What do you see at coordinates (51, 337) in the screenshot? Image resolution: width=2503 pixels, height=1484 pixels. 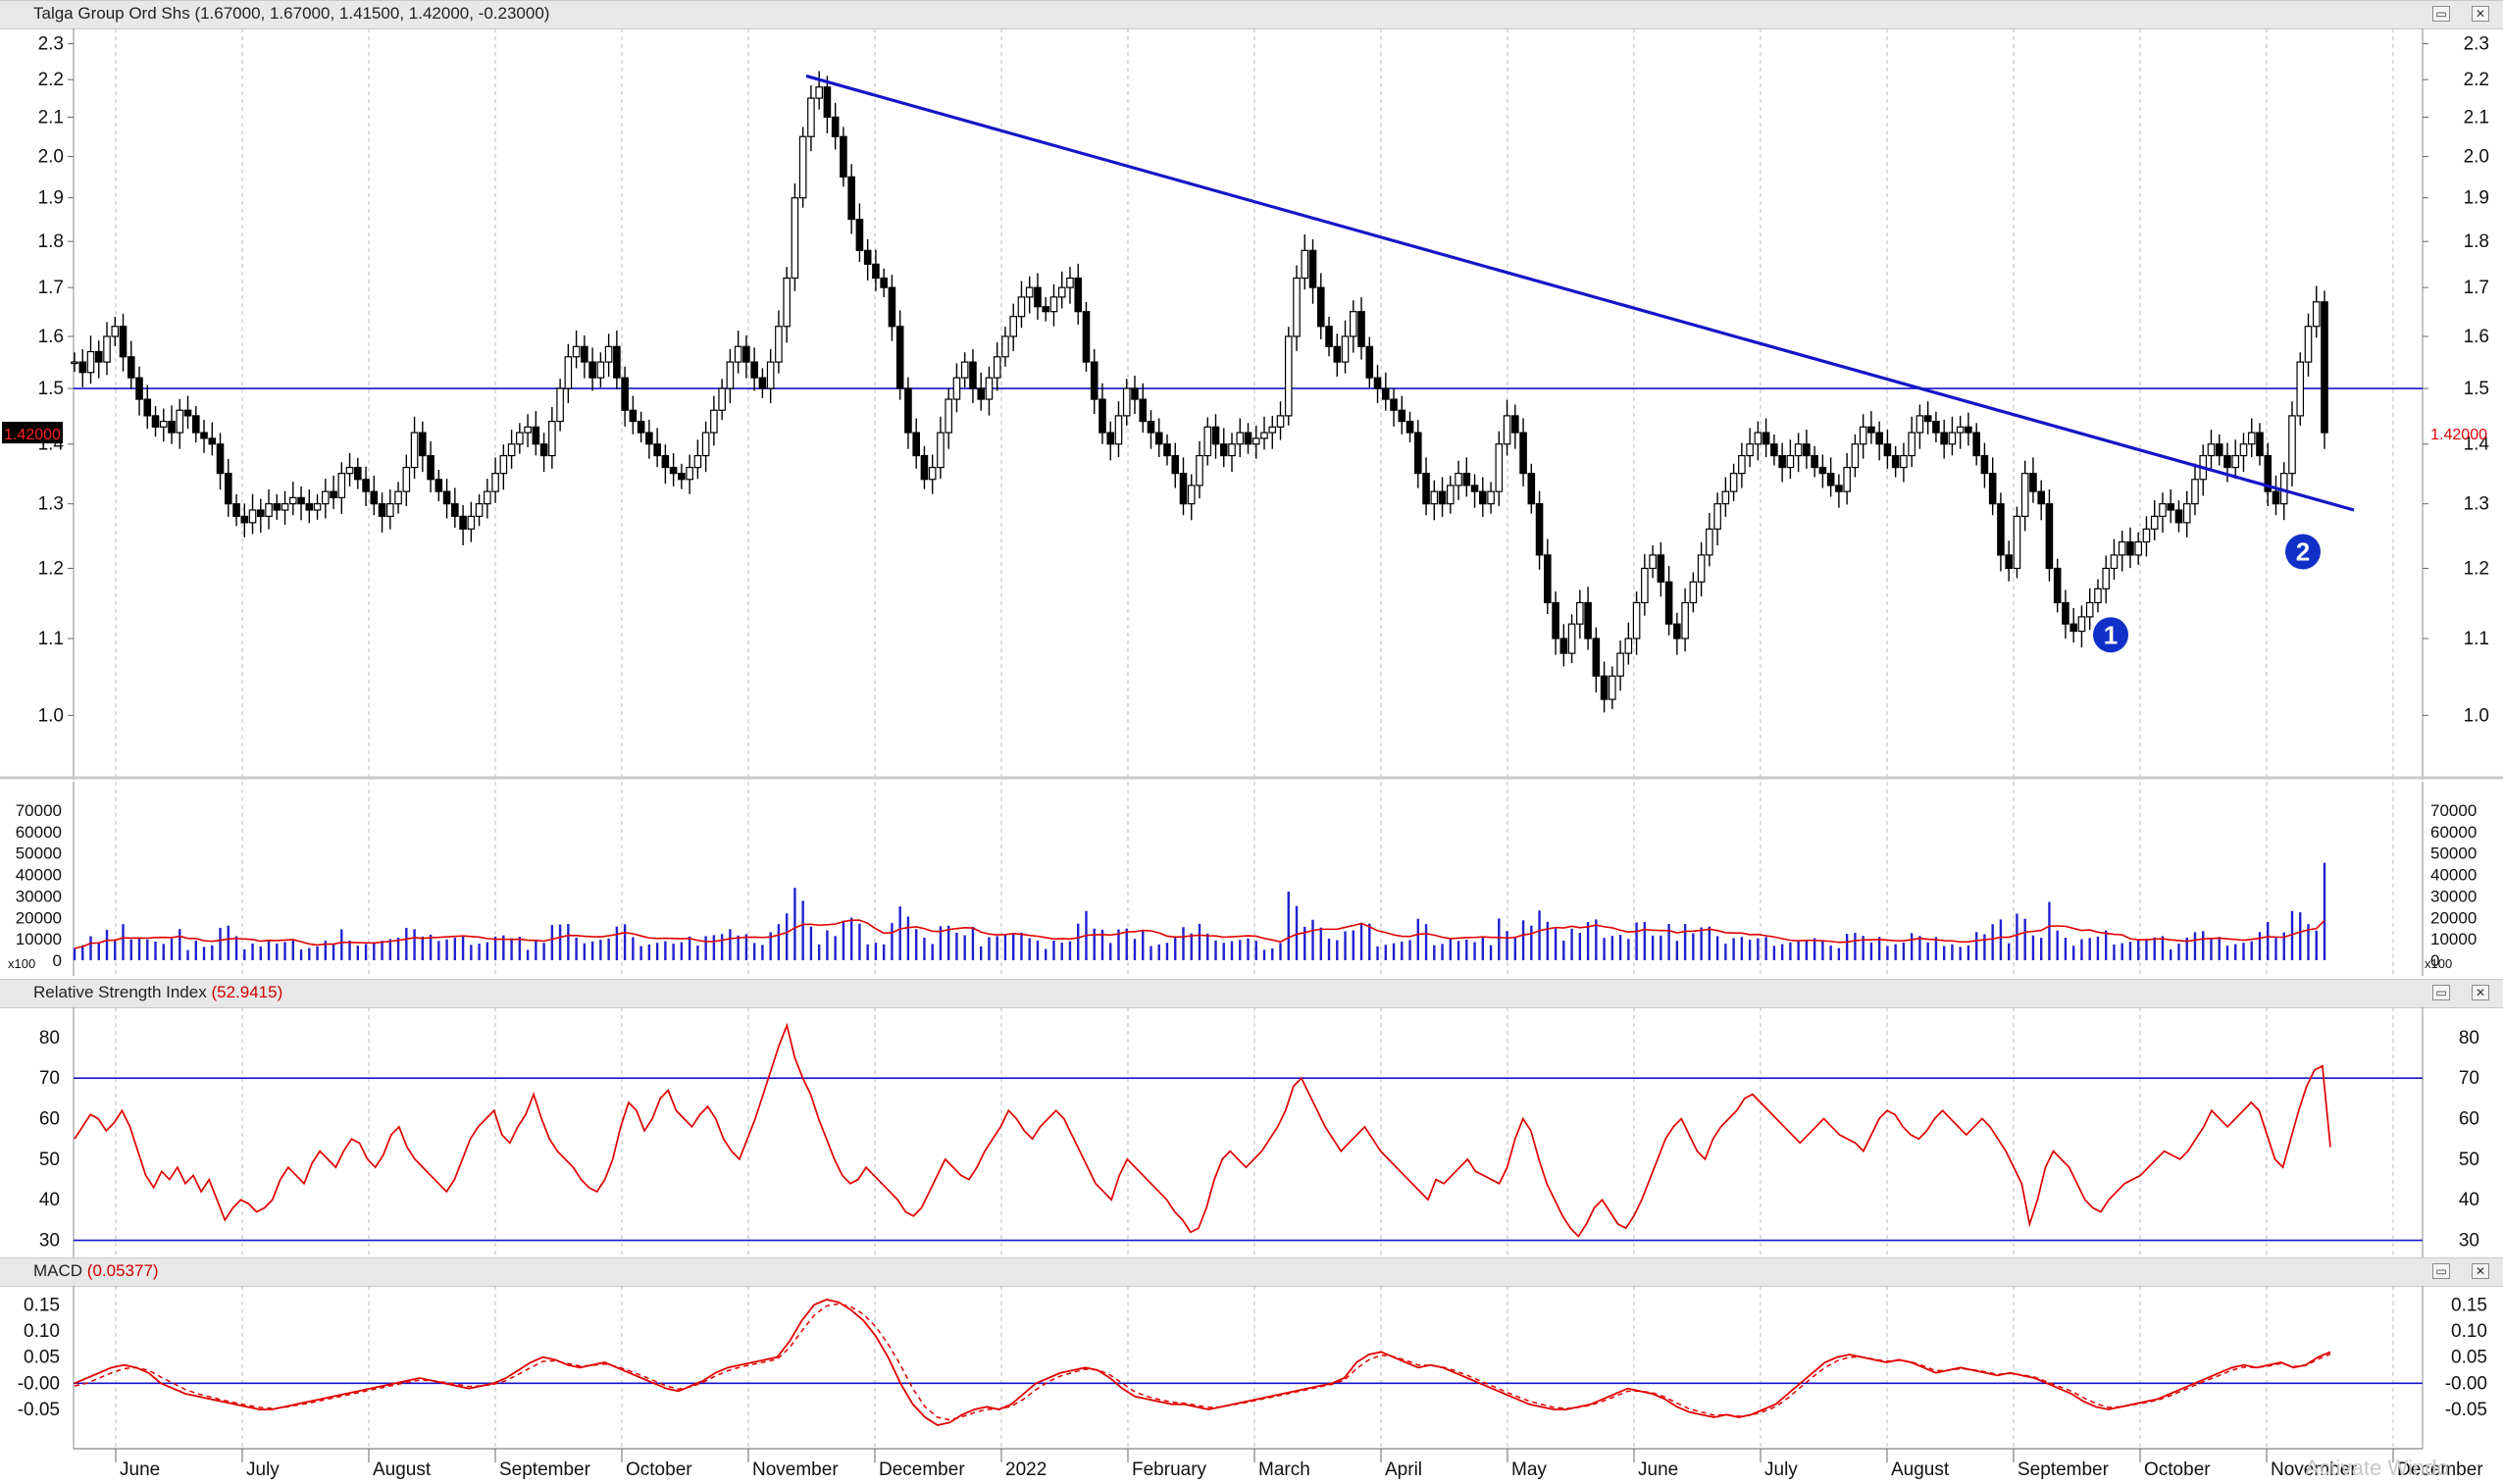 I see `y-tick-label: 1.6` at bounding box center [51, 337].